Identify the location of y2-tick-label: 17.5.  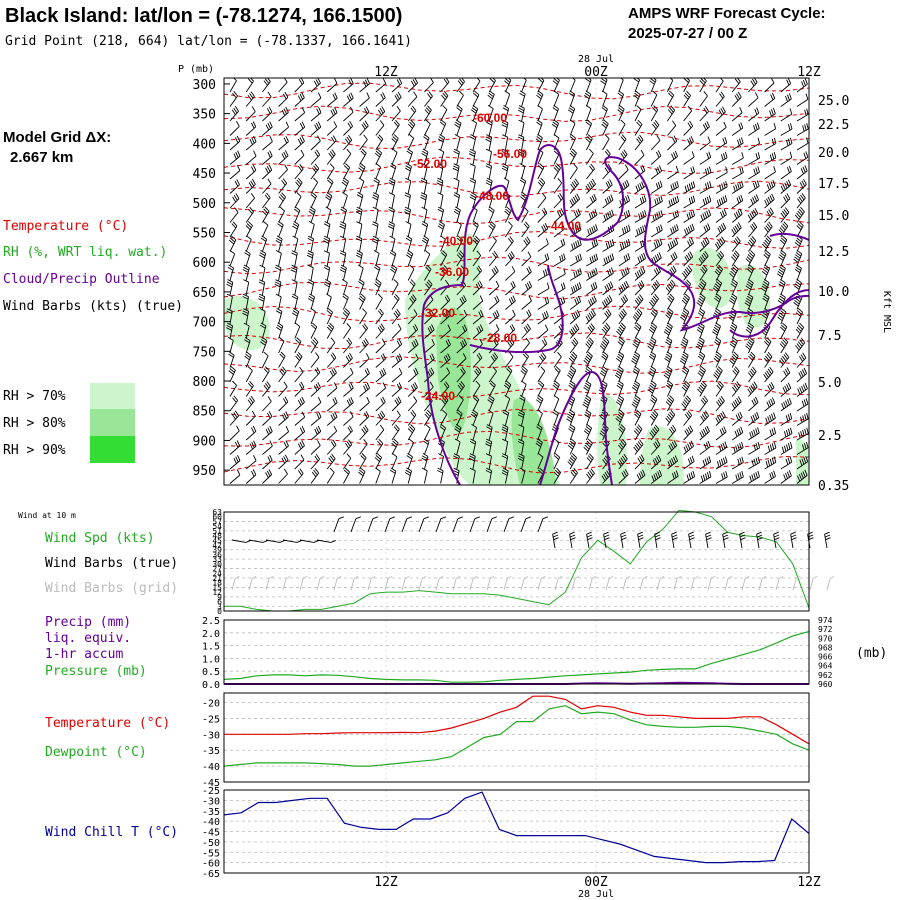
(833, 184).